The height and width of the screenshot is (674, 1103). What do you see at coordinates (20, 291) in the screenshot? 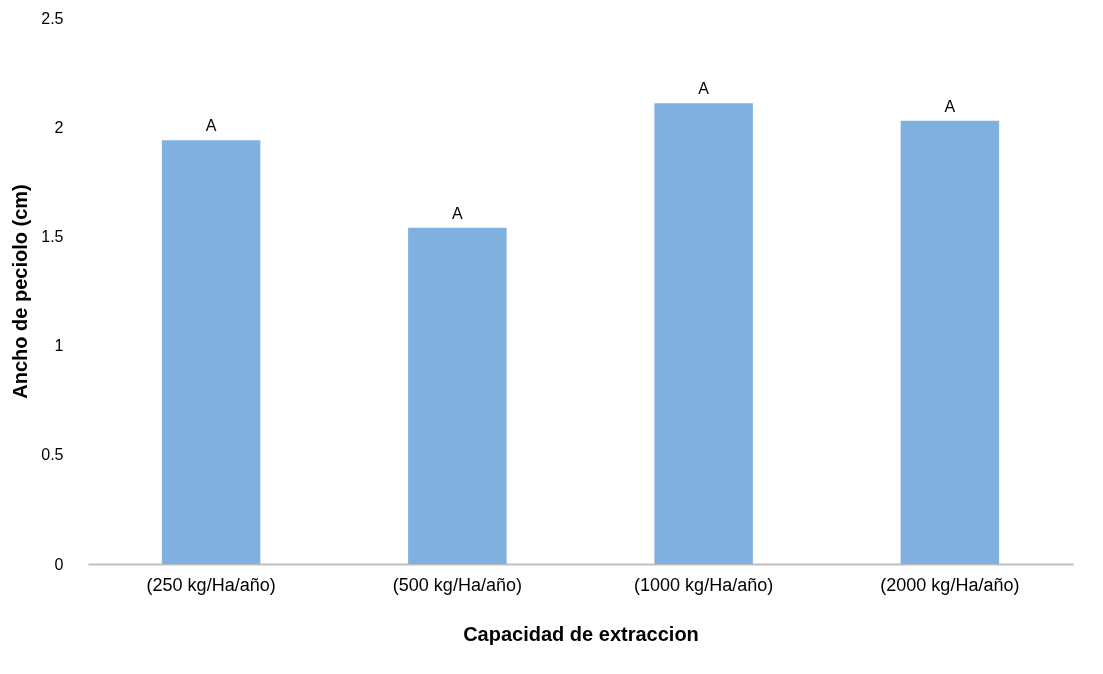
I see `y-axis-title: Ancho de peciolo (cm)` at bounding box center [20, 291].